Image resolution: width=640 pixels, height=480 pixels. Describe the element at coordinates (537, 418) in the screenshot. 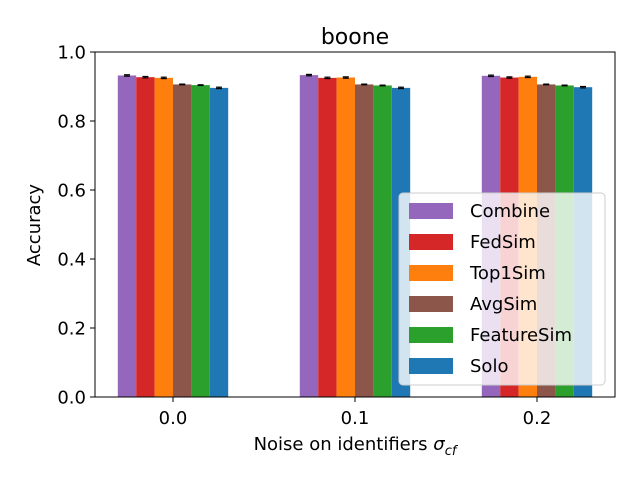

I see `x-tick-label: 0.2` at that location.